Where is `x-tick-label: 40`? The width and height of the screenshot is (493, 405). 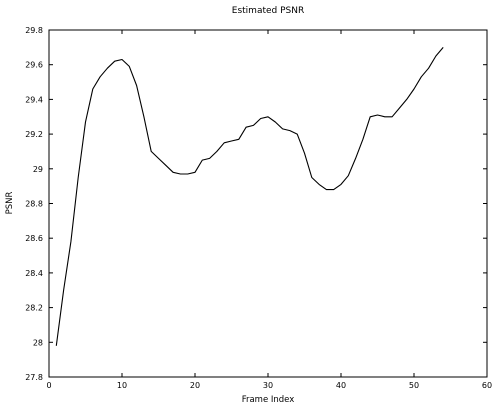
x-tick-label: 40 is located at coordinates (341, 385).